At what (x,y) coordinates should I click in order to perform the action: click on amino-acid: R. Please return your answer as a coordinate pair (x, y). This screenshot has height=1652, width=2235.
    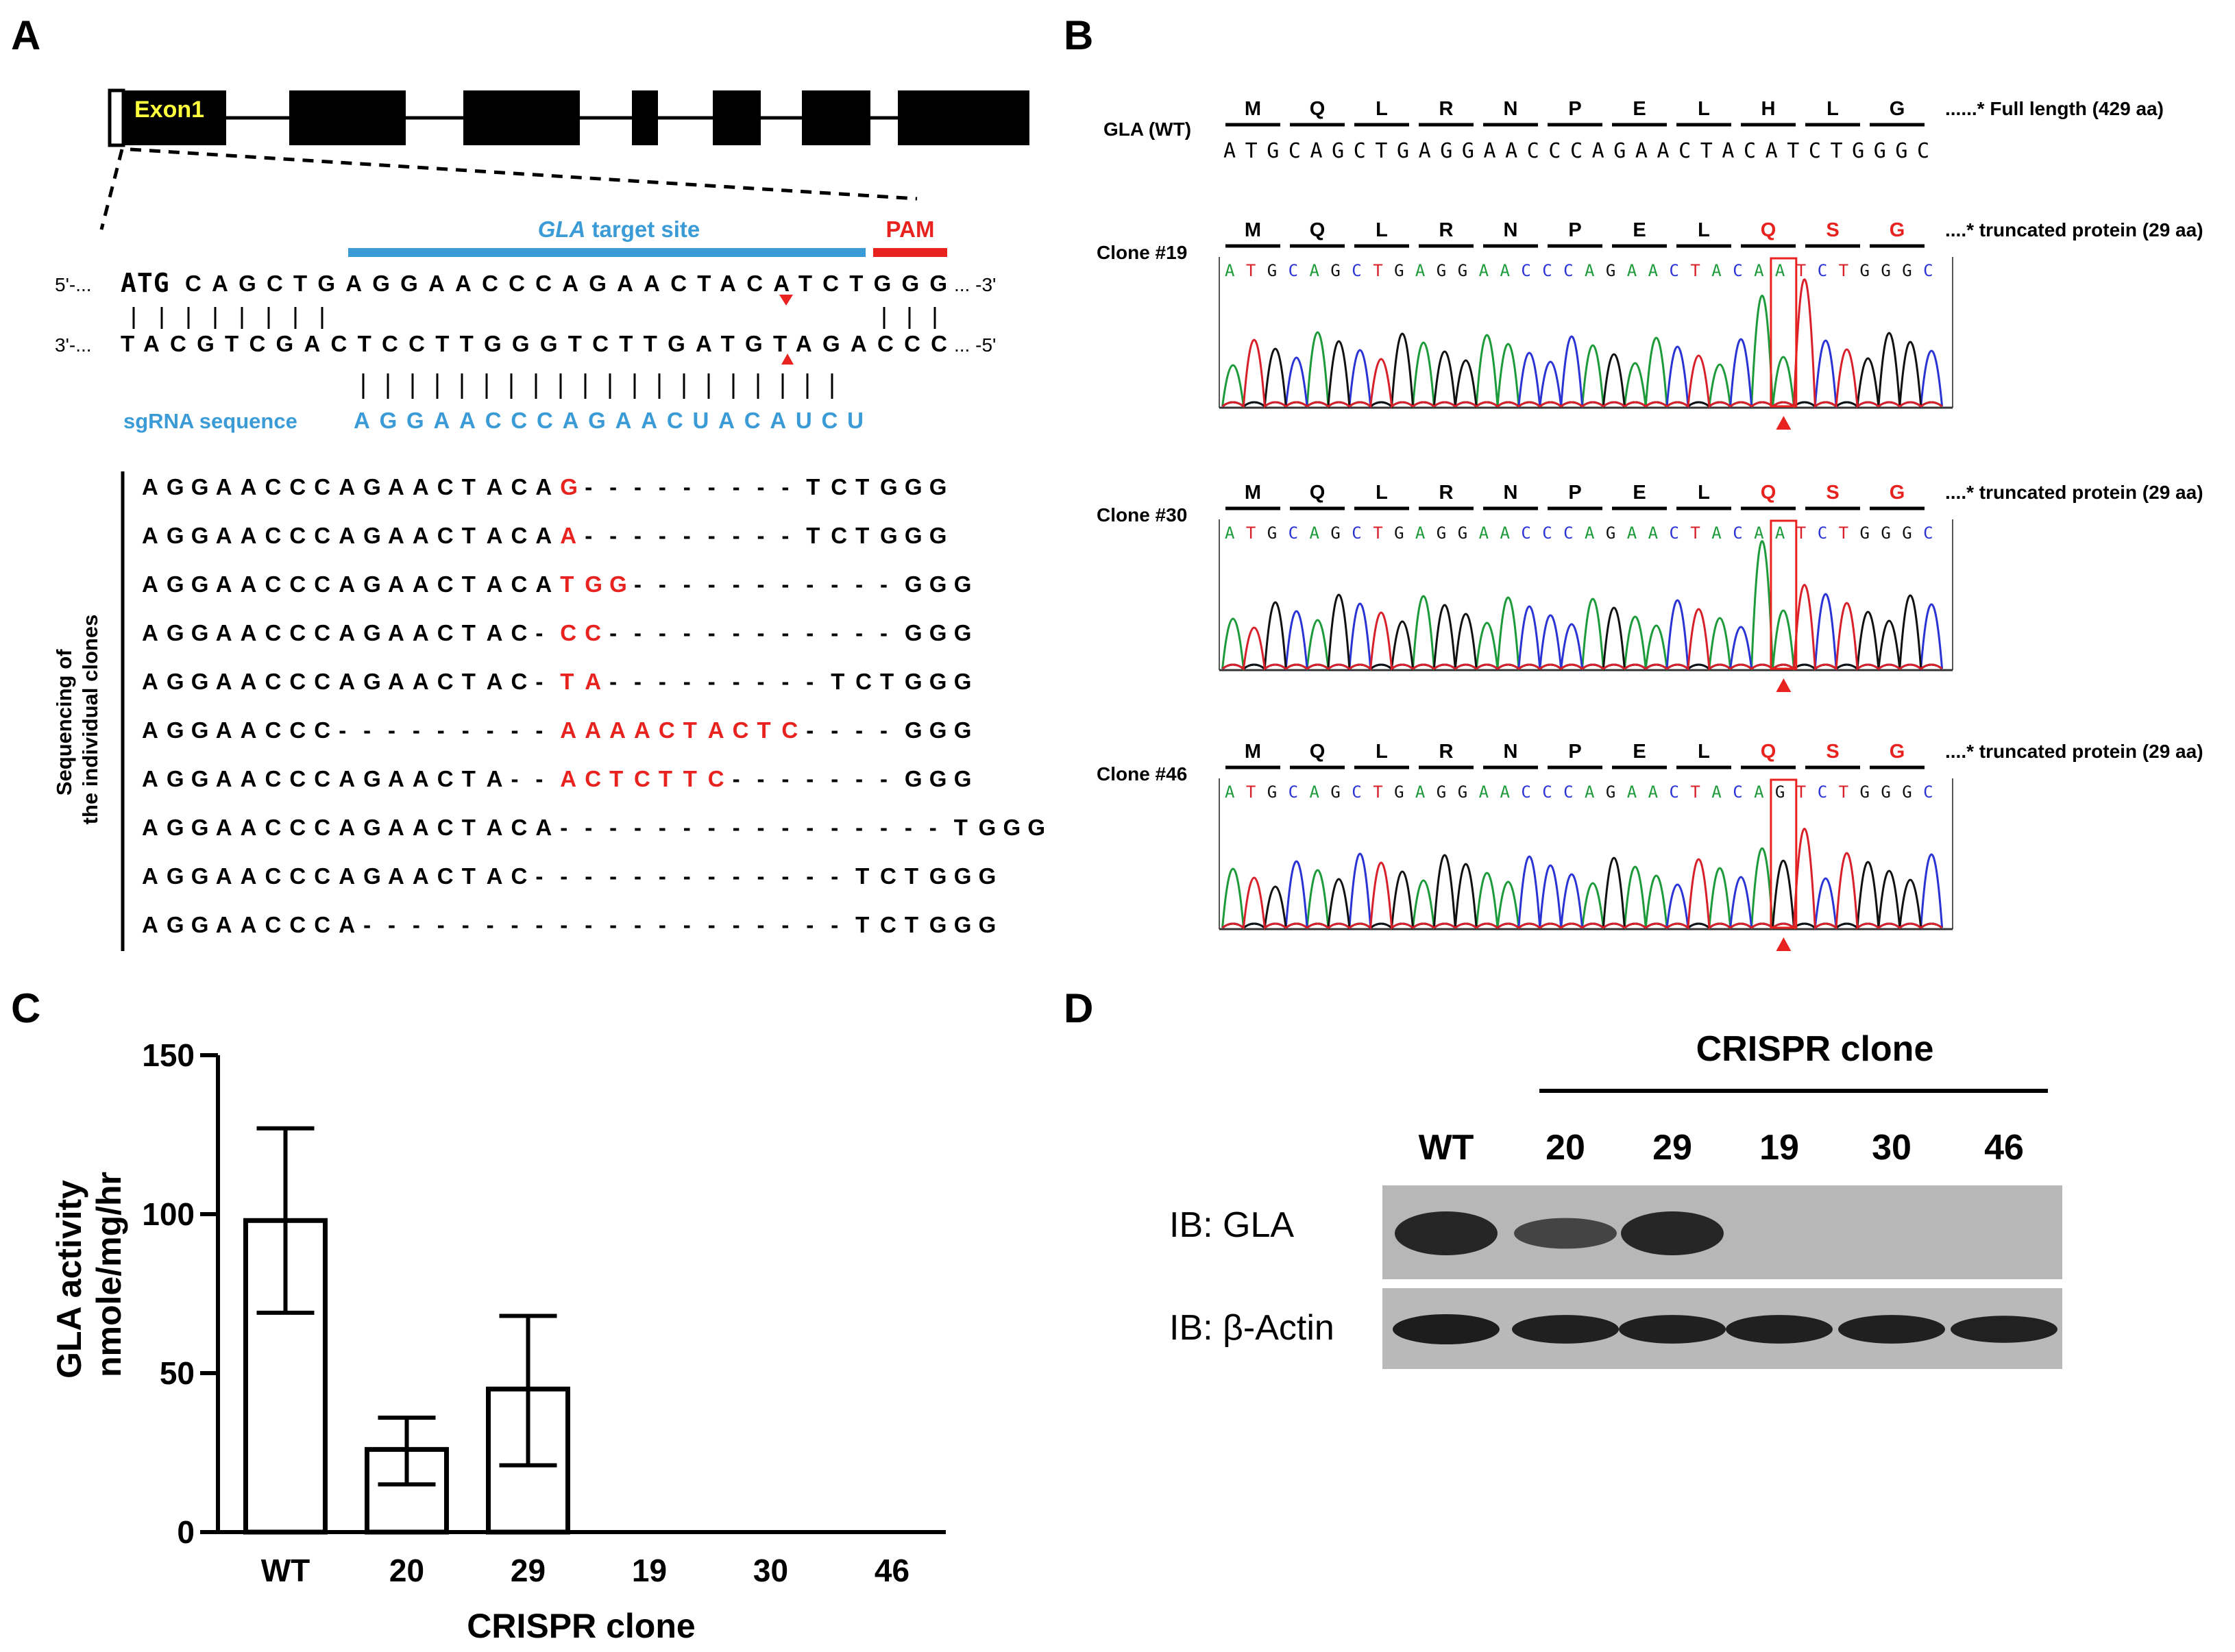
    Looking at the image, I should click on (1447, 109).